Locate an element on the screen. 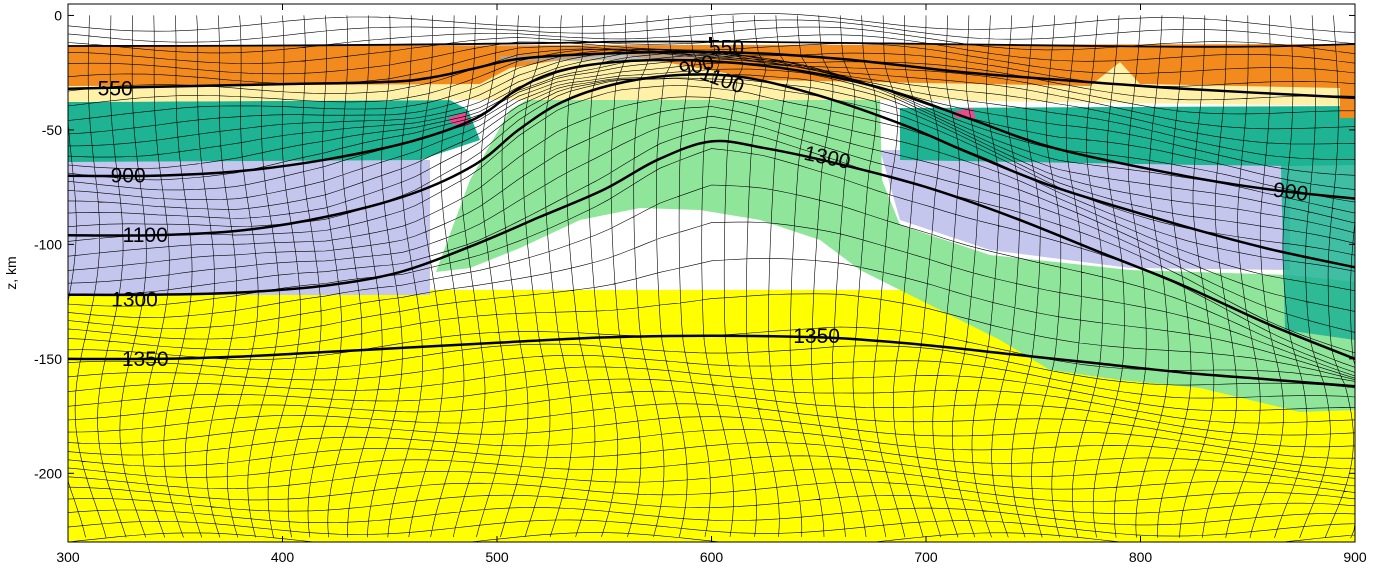  y-tick-label: -100 is located at coordinates (48, 244).